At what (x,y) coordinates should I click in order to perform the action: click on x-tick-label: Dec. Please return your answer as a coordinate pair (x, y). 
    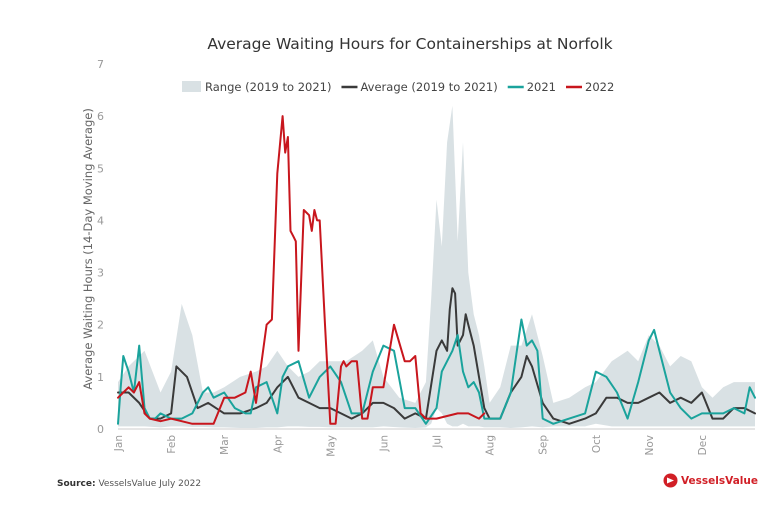
    Looking at the image, I should click on (703, 445).